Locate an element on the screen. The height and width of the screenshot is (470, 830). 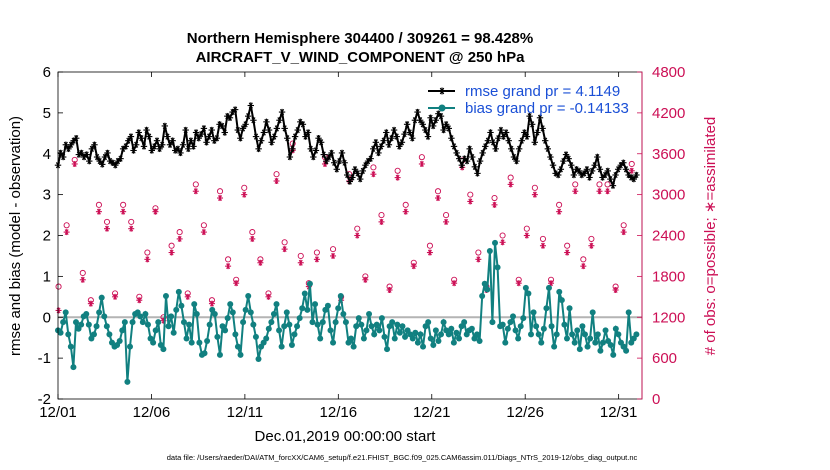
y-right-tick-label: 1800 is located at coordinates (668, 276).